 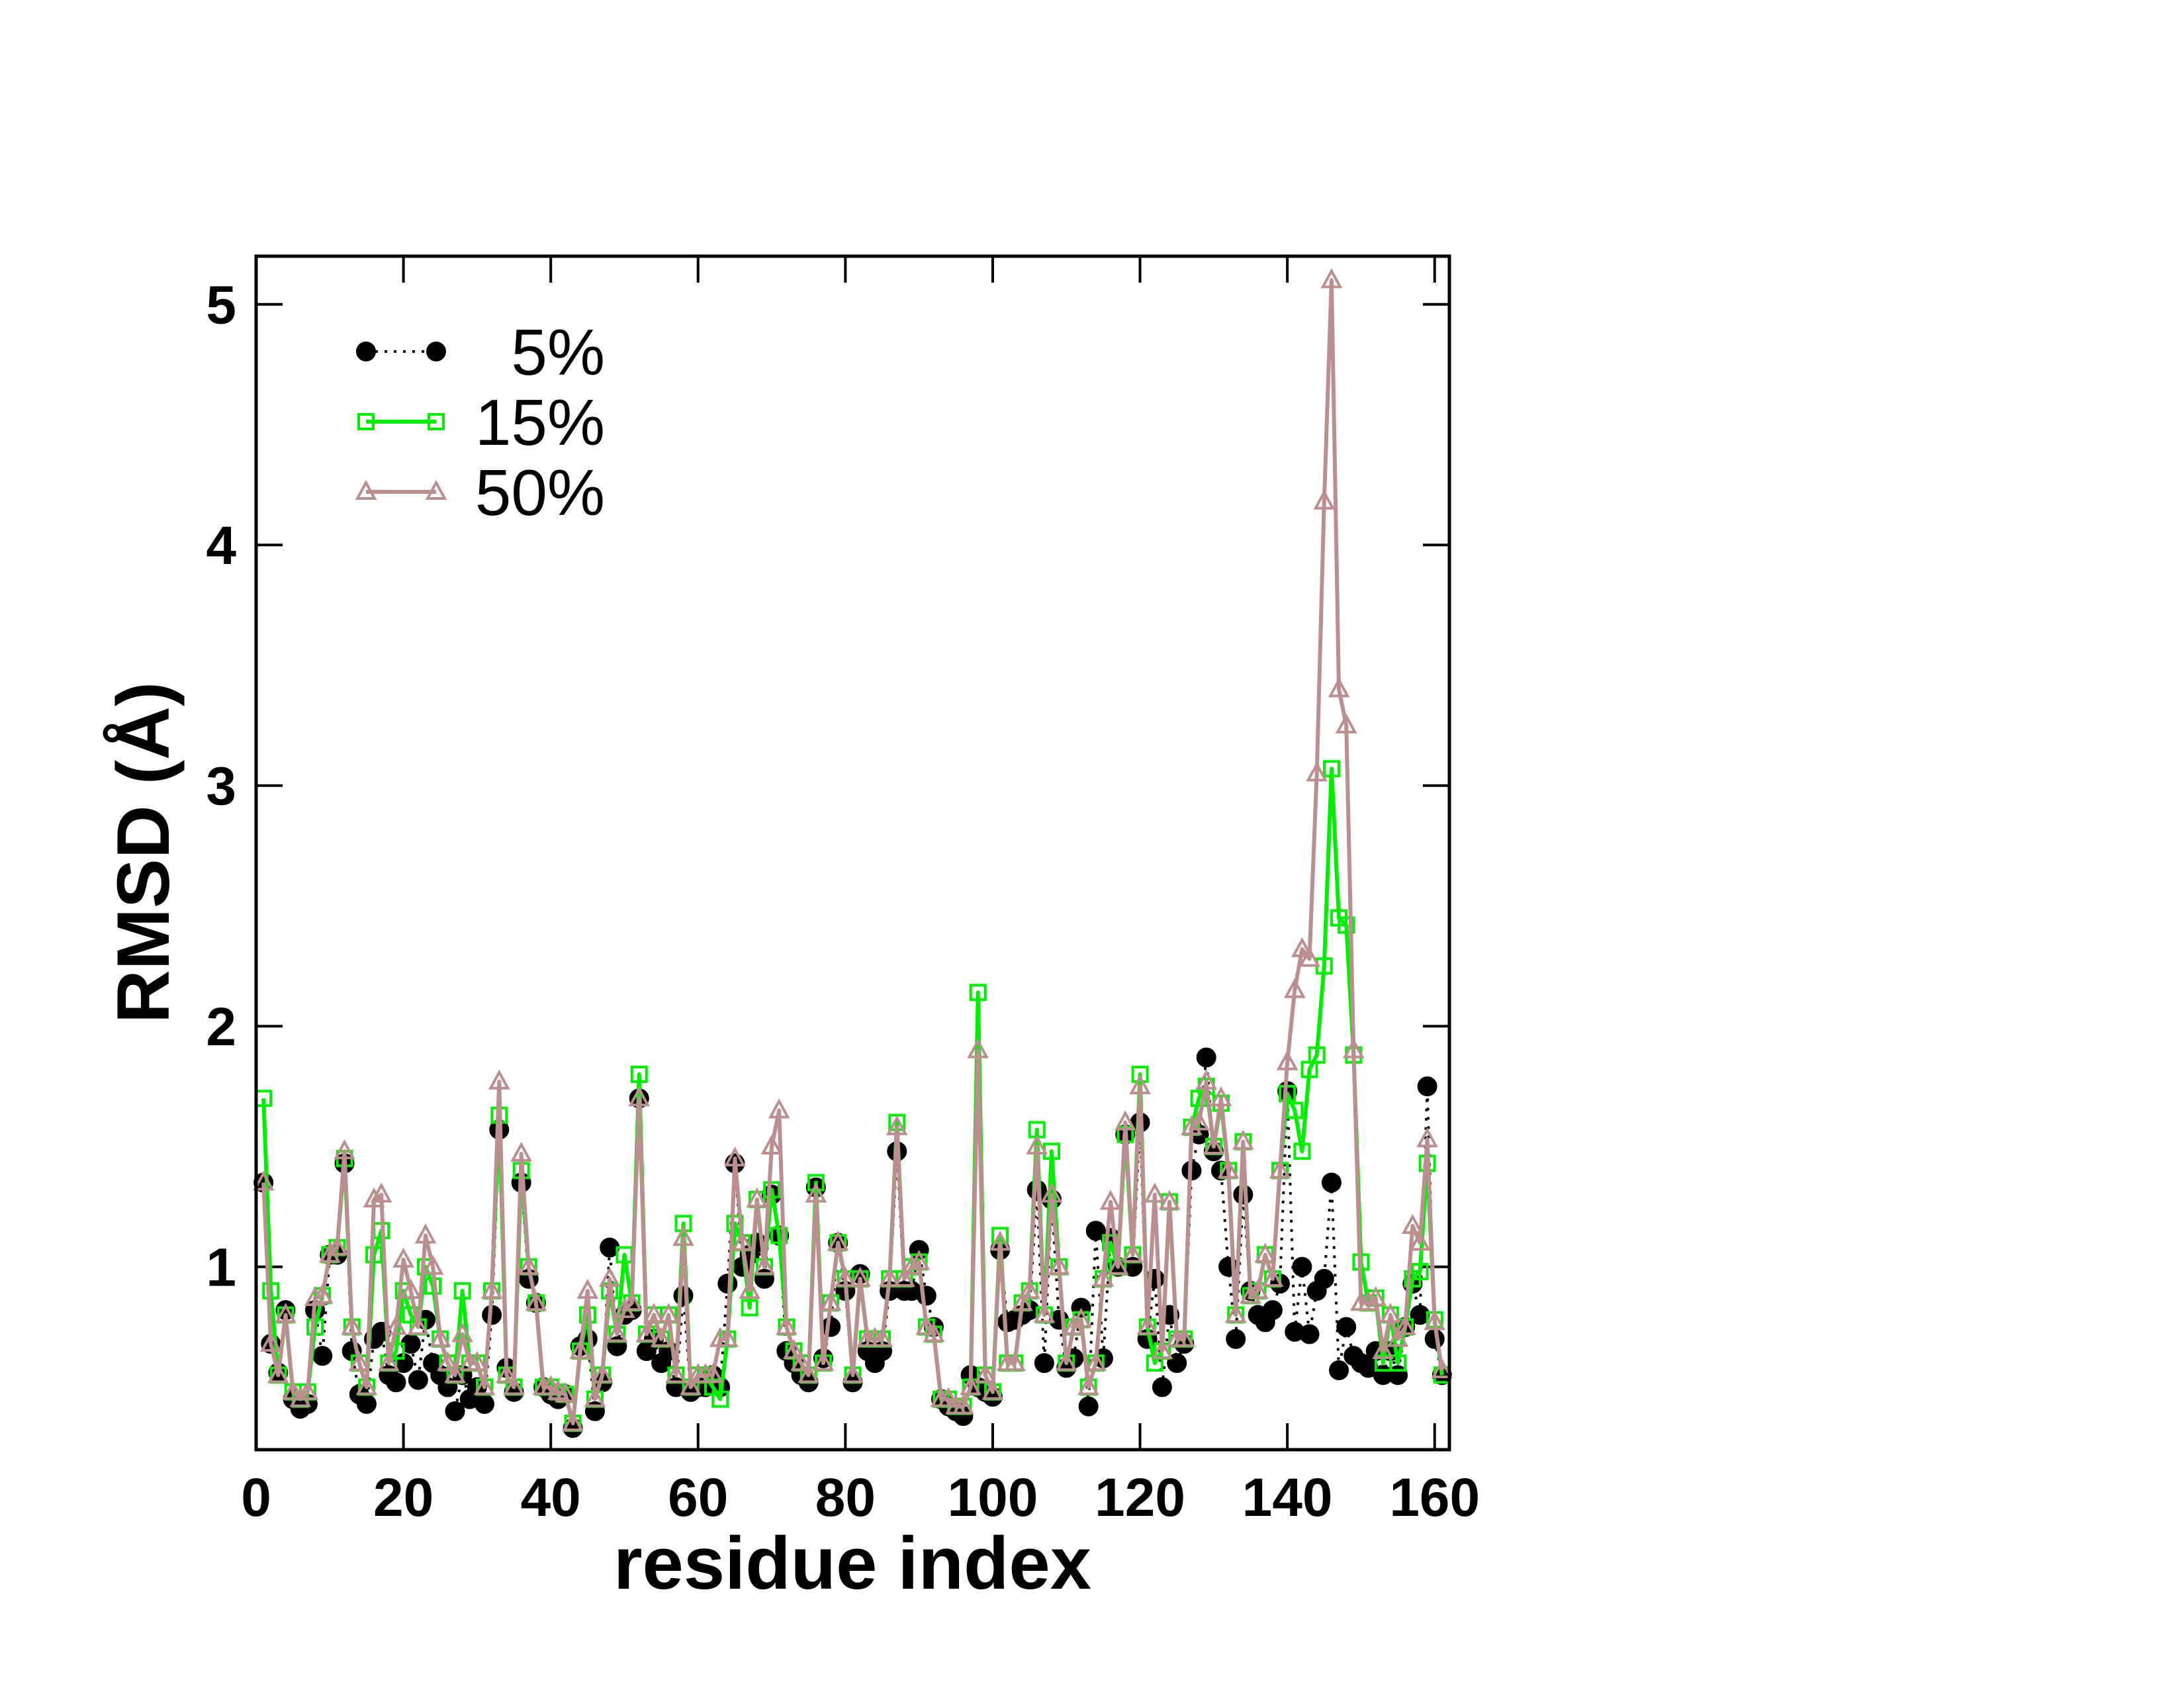 What do you see at coordinates (1434, 1498) in the screenshot?
I see `x-tick-label: 160` at bounding box center [1434, 1498].